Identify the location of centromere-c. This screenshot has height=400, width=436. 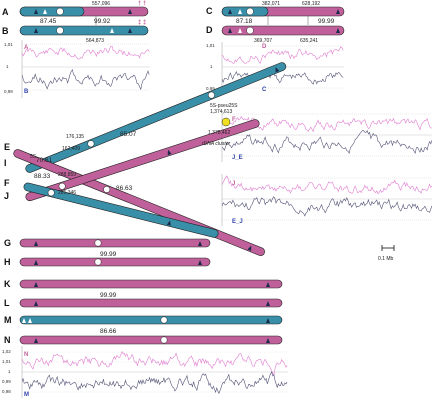
(250, 11).